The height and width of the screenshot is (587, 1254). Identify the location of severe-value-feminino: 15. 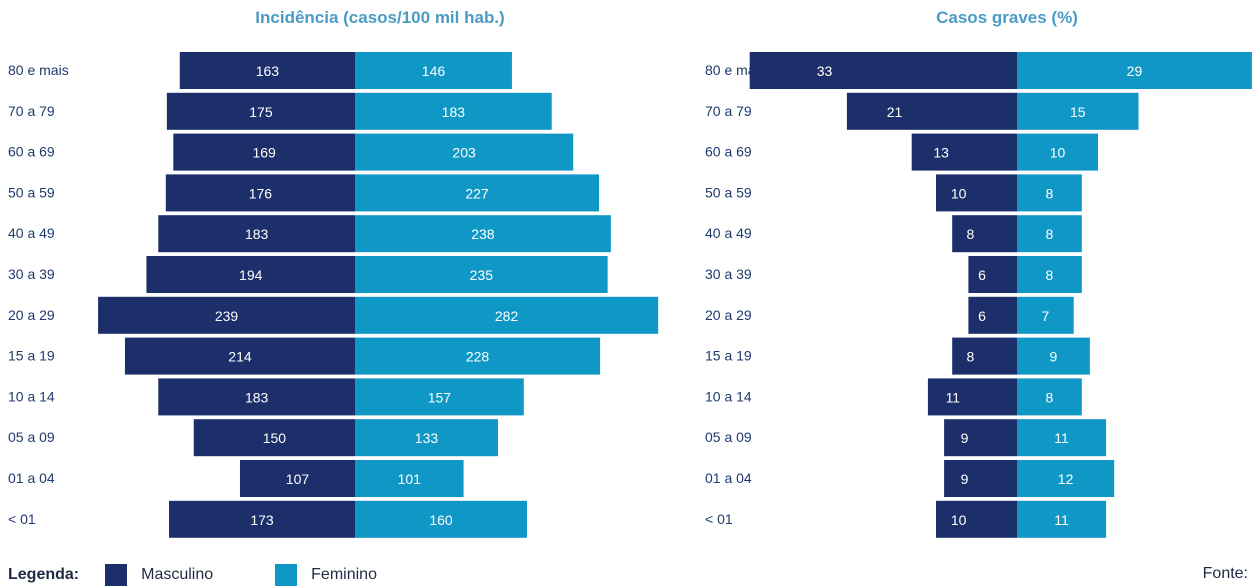
(1078, 112).